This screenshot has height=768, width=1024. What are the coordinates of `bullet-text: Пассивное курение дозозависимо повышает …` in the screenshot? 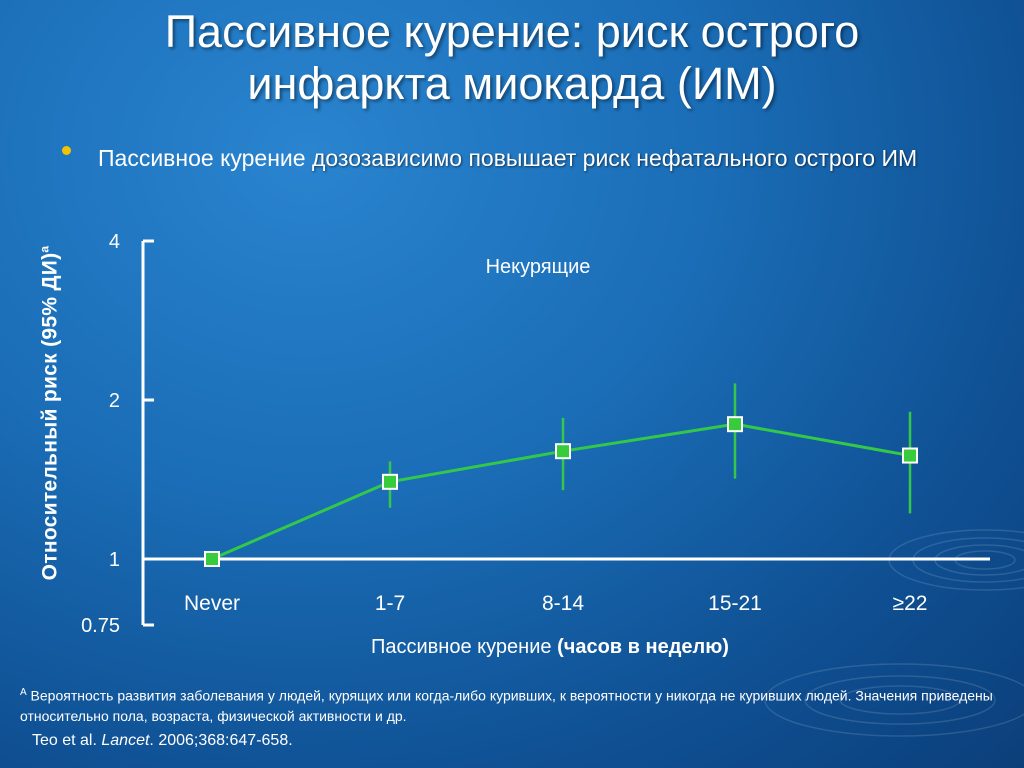 It's located at (528, 158).